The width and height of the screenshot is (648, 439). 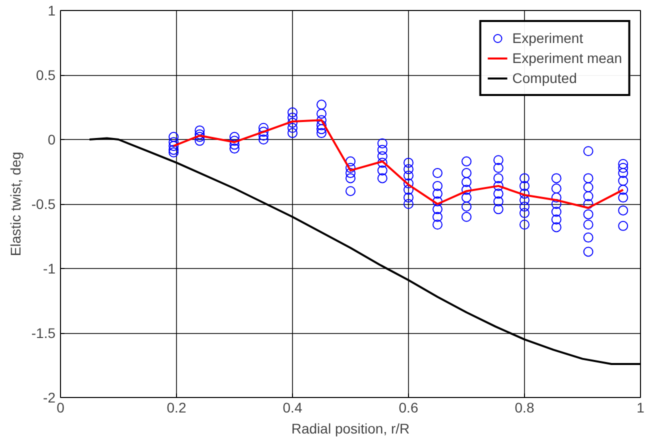 I want to click on y-tick-label: 0.5, so click(x=46, y=75).